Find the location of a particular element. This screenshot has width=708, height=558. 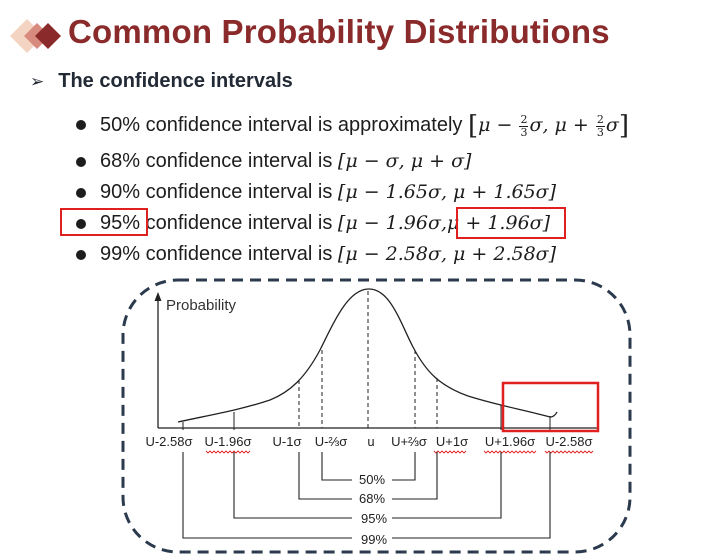

tick-label: u is located at coordinates (370, 441).